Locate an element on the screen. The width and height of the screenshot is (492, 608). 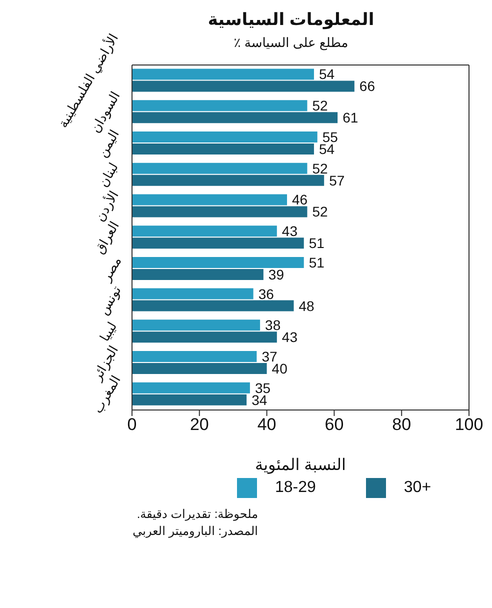
x-tick-label: 20 is located at coordinates (199, 424).